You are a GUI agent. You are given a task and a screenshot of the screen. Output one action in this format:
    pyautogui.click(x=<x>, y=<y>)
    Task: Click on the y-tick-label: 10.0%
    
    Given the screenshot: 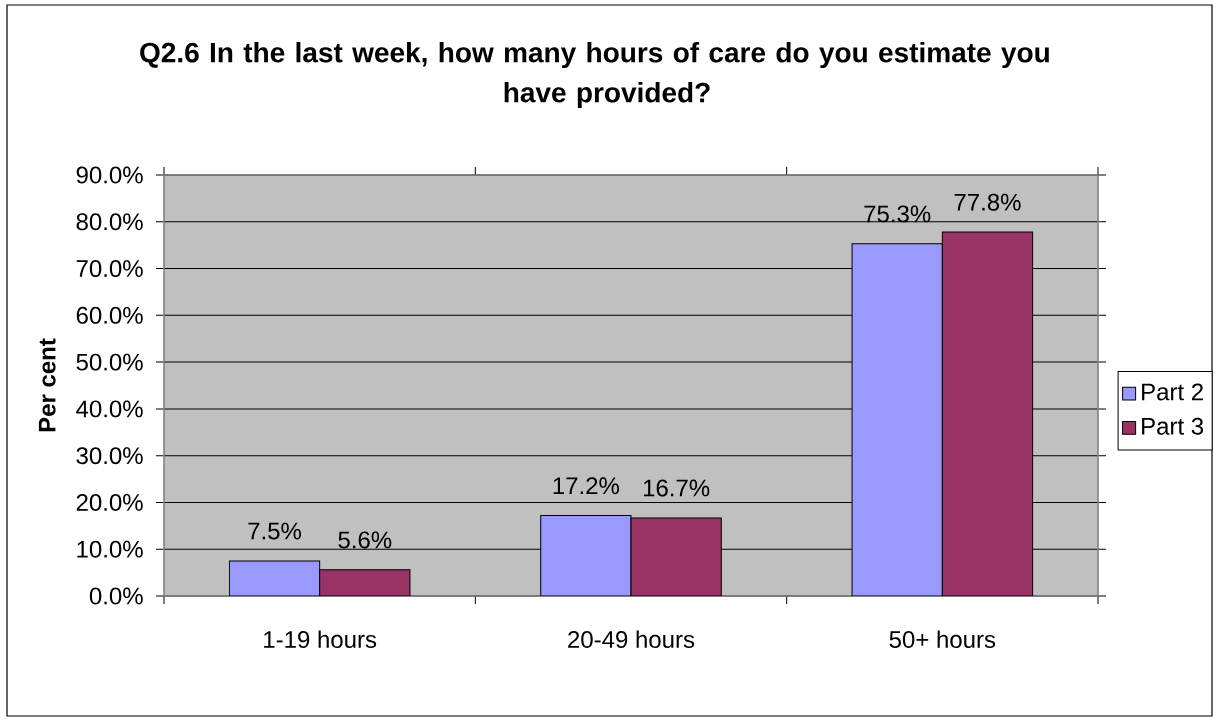 What is the action you would take?
    pyautogui.click(x=110, y=549)
    